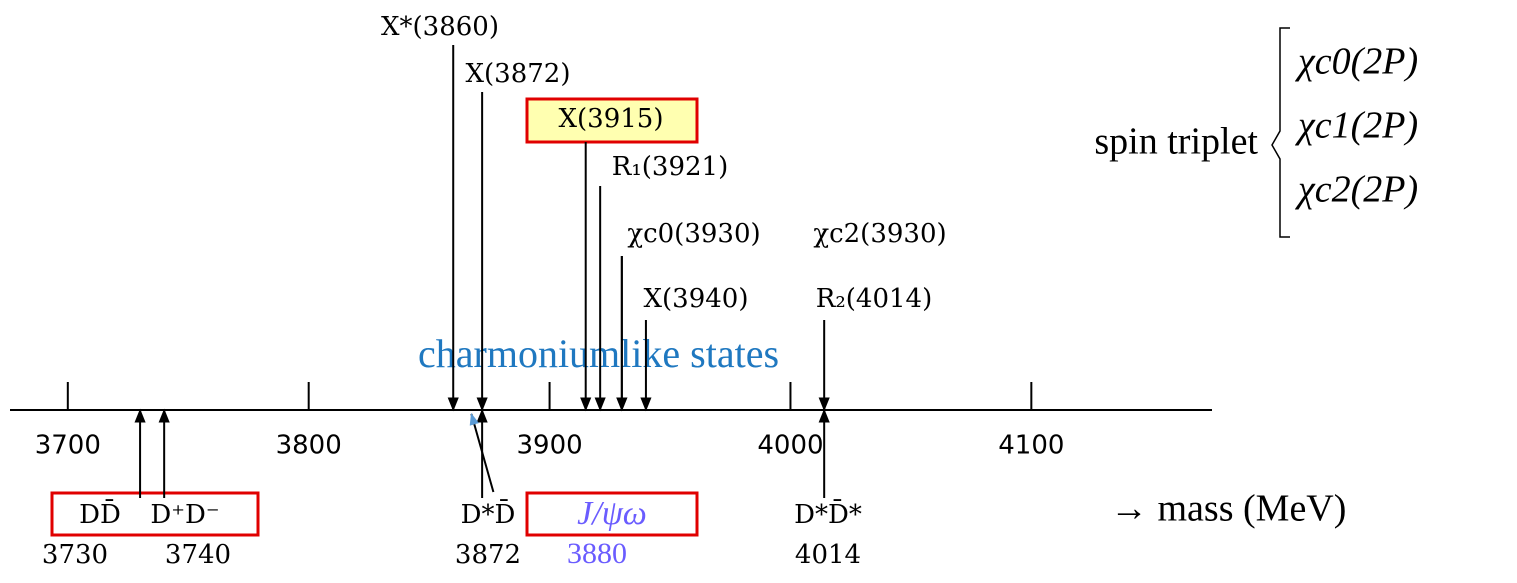 The width and height of the screenshot is (1517, 583). Describe the element at coordinates (1228, 509) in the screenshot. I see `axis-label: → mass (MeV)` at that location.